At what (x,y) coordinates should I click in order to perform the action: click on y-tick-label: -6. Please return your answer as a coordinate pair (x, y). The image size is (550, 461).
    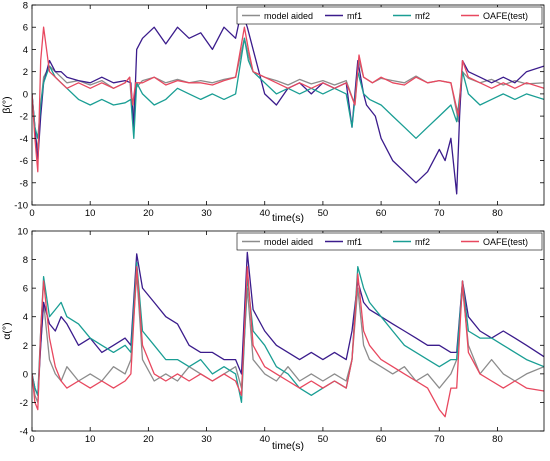
    Looking at the image, I should click on (24, 161).